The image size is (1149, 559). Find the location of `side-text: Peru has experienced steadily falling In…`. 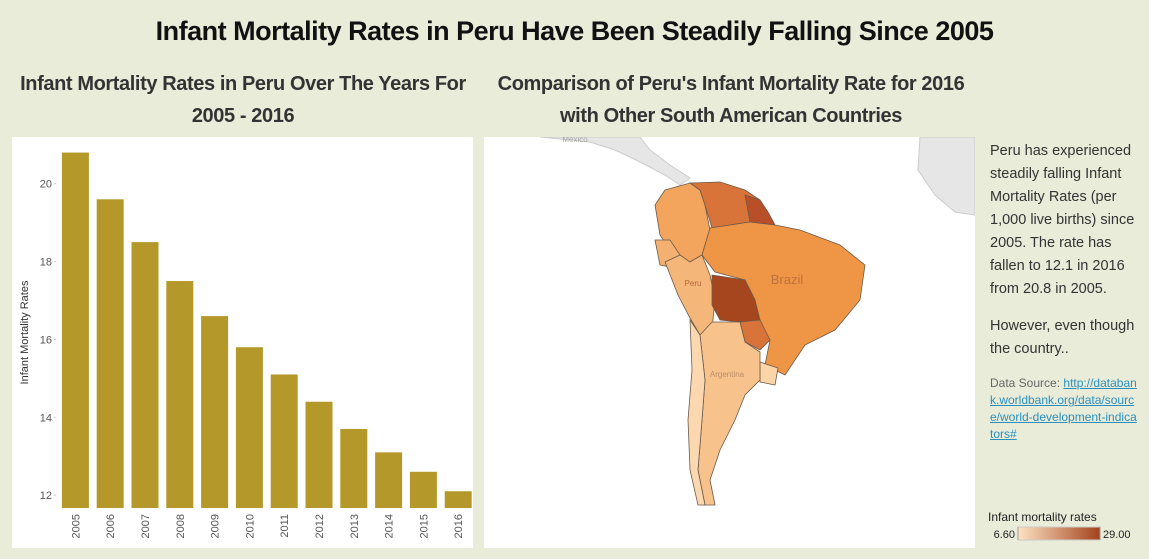

side-text: Peru has experienced steadily falling In… is located at coordinates (1065, 291).